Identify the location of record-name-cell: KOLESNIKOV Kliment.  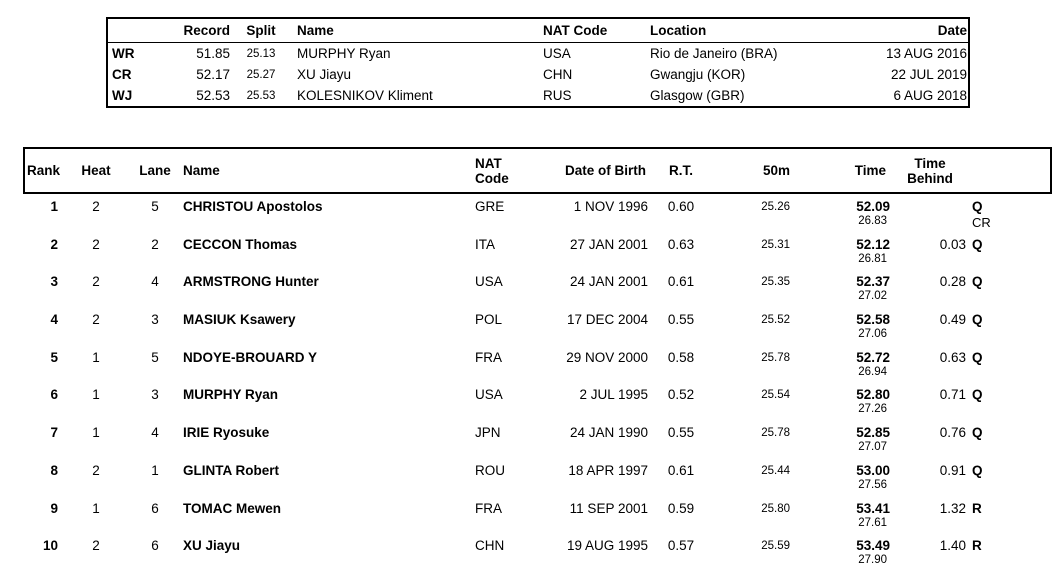
(365, 95).